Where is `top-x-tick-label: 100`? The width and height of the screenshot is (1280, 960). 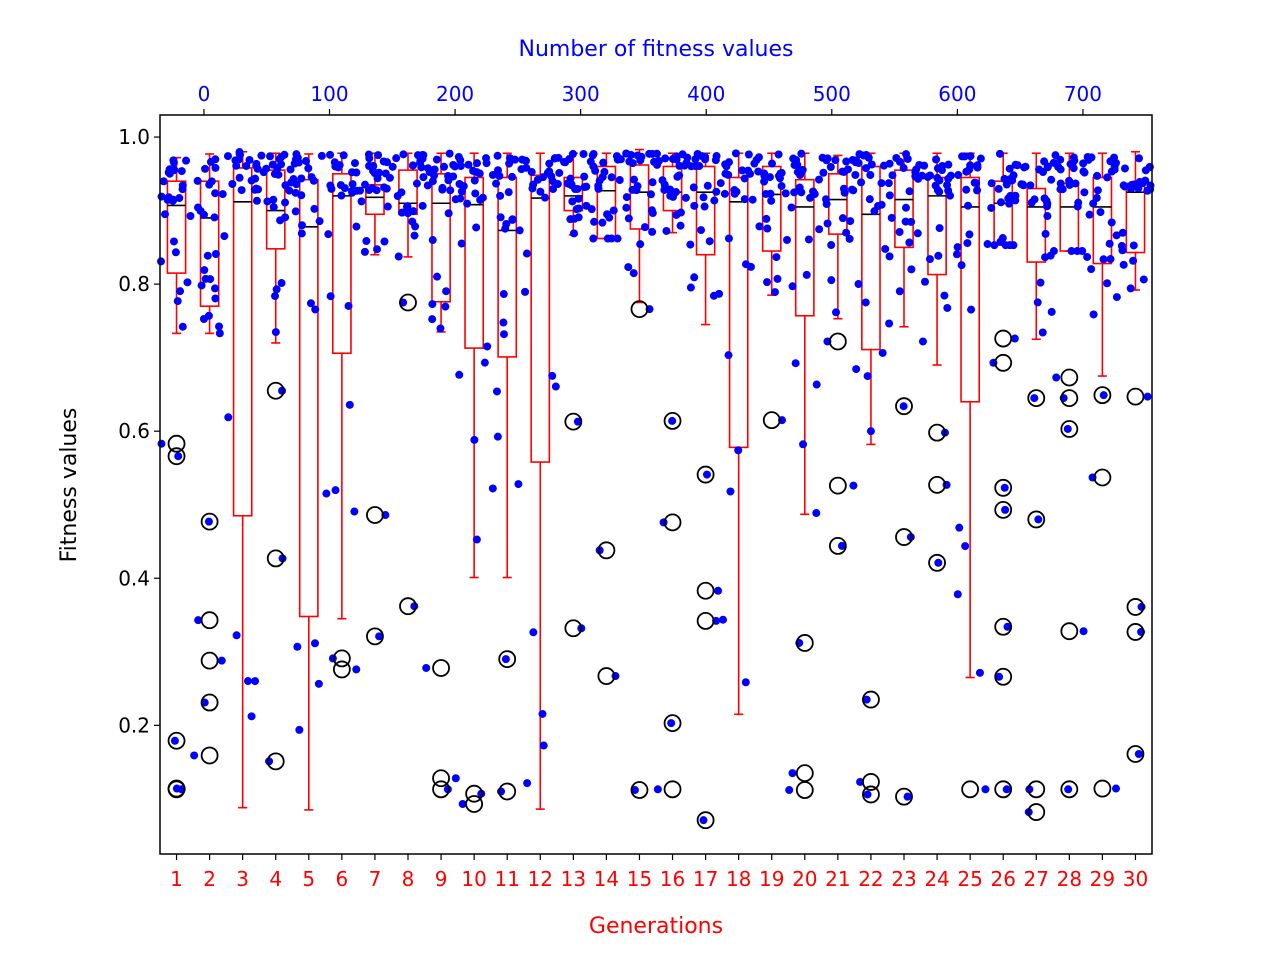 top-x-tick-label: 100 is located at coordinates (329, 94).